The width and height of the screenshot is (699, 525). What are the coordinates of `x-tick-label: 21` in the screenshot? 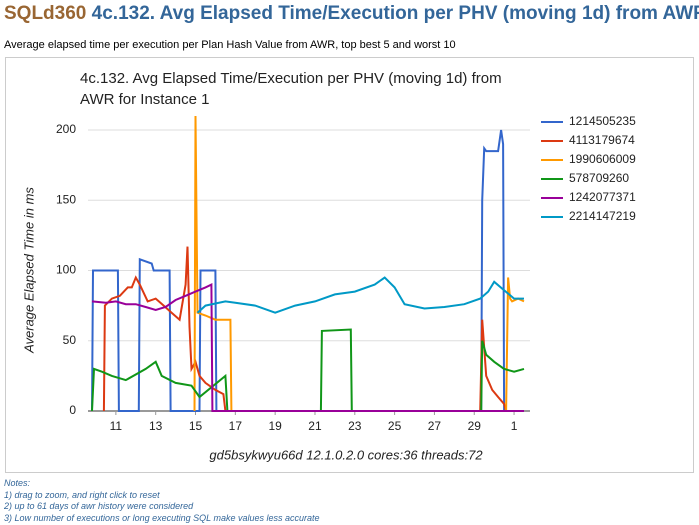 It's located at (315, 426).